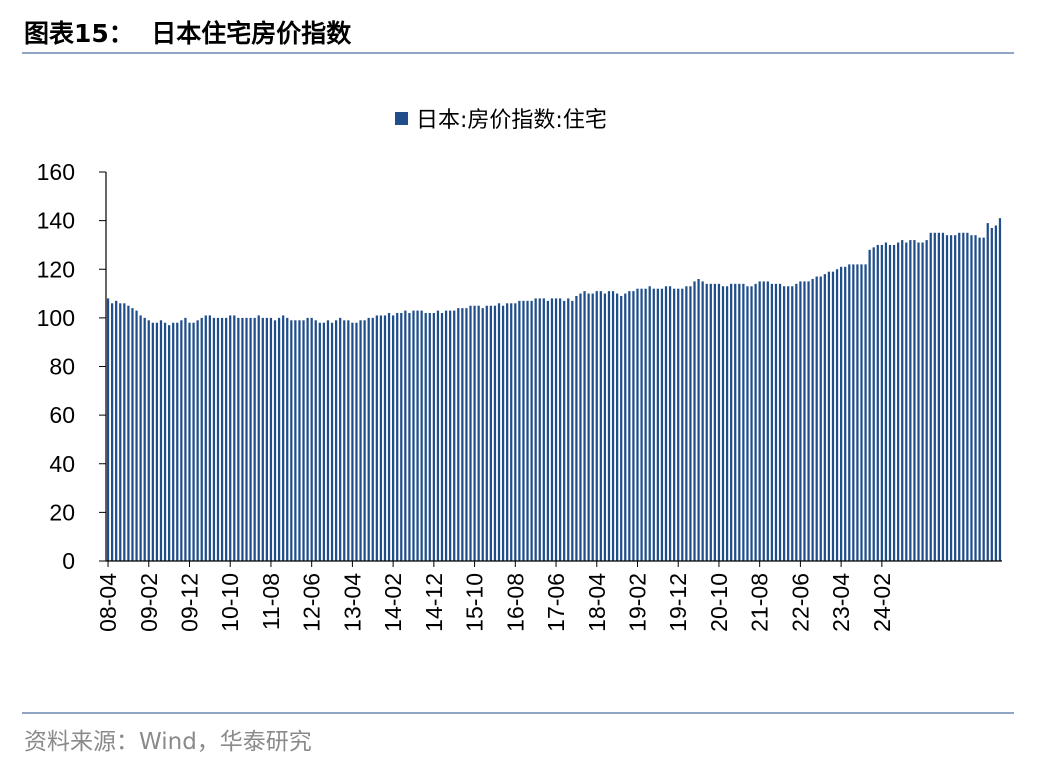 The width and height of the screenshot is (1048, 760). Describe the element at coordinates (188, 33) in the screenshot. I see `figure-title: 图表15： 日本住宅房价指数` at that location.